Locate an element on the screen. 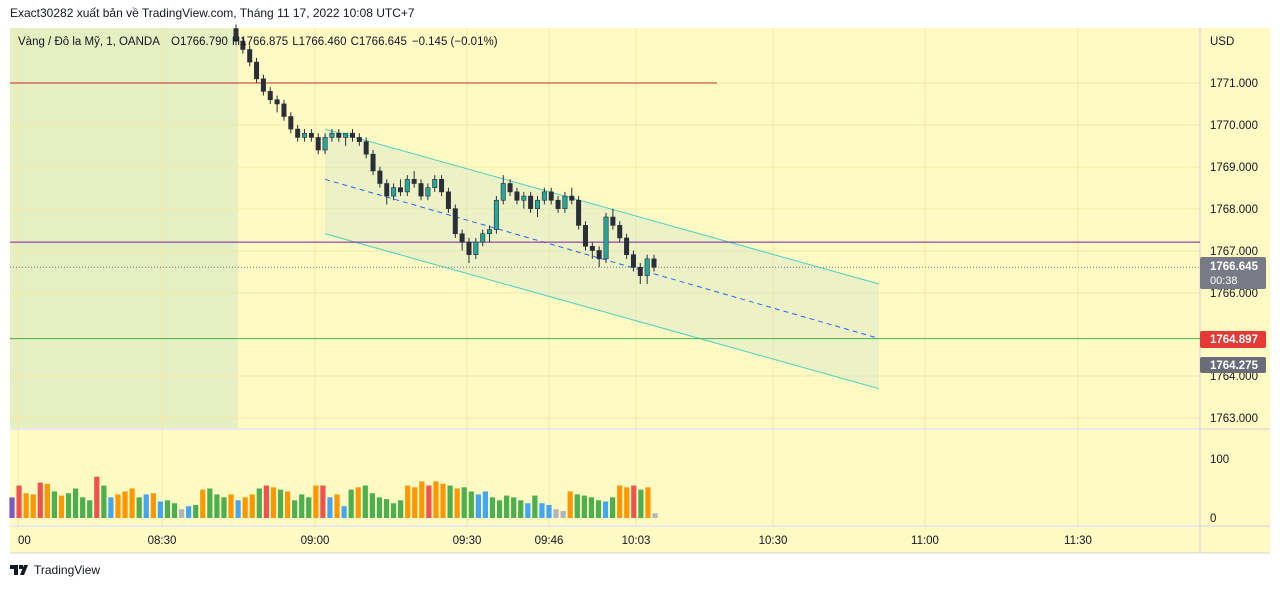 This screenshot has height=589, width=1280. volume-tick-label: 0 is located at coordinates (1213, 519).